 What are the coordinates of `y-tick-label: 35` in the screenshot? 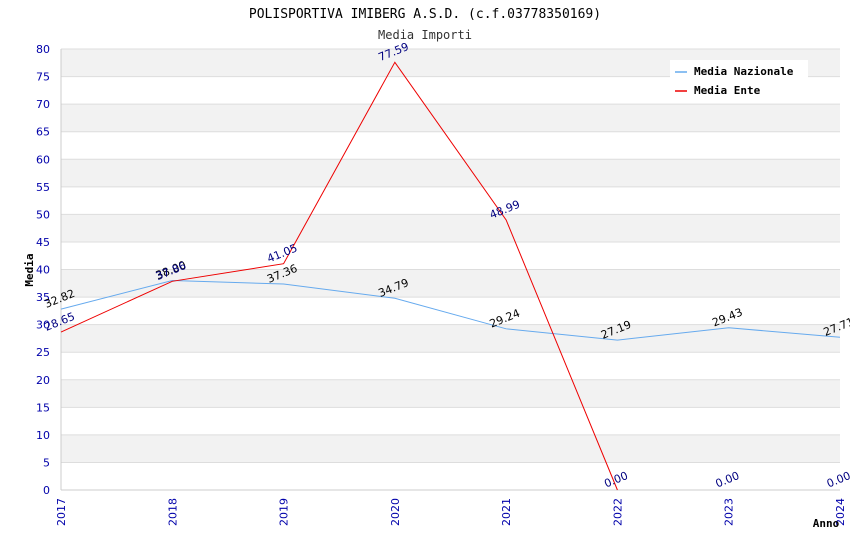 It's located at (43, 297).